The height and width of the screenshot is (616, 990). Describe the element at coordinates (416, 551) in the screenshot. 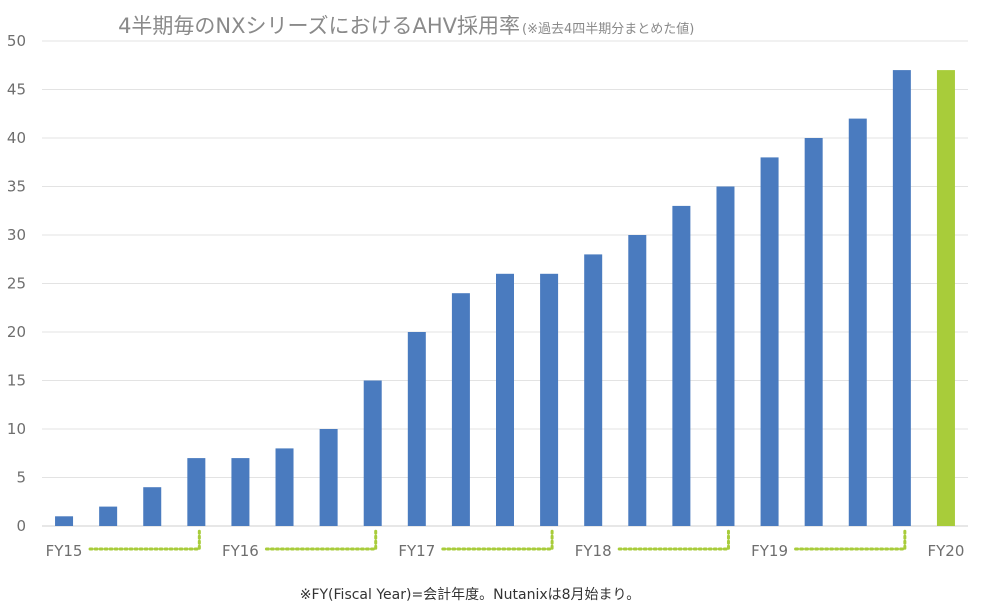

I see `x-year-label: FY17` at that location.